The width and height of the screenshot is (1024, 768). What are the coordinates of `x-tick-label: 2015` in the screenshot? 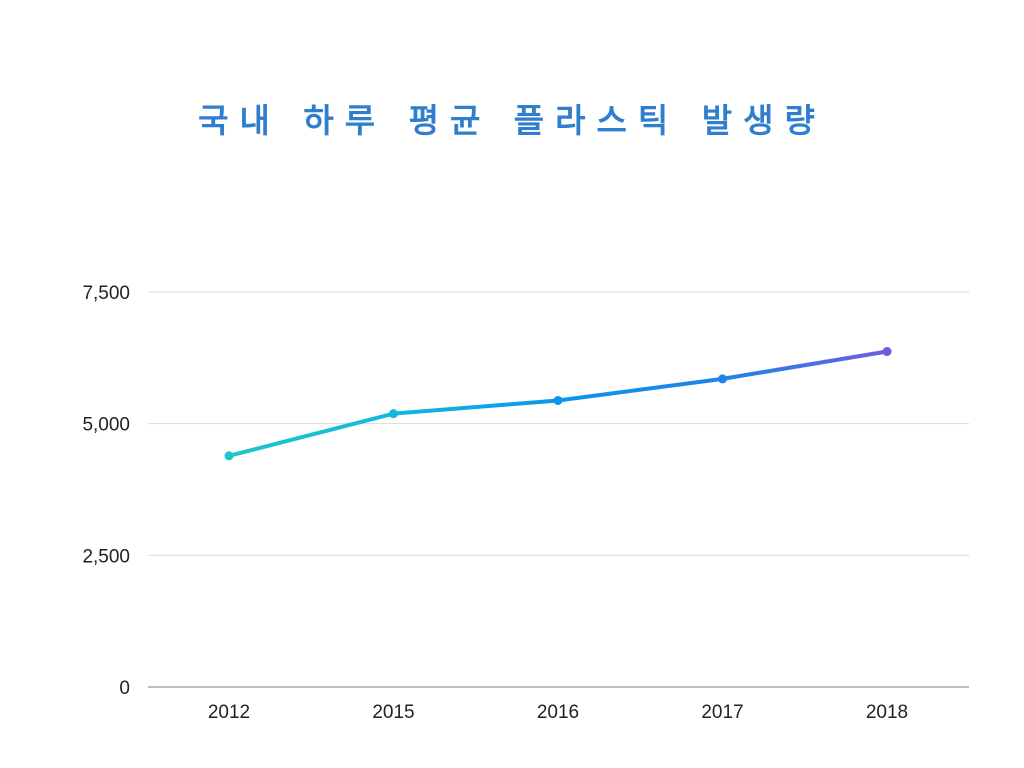 It's located at (393, 712).